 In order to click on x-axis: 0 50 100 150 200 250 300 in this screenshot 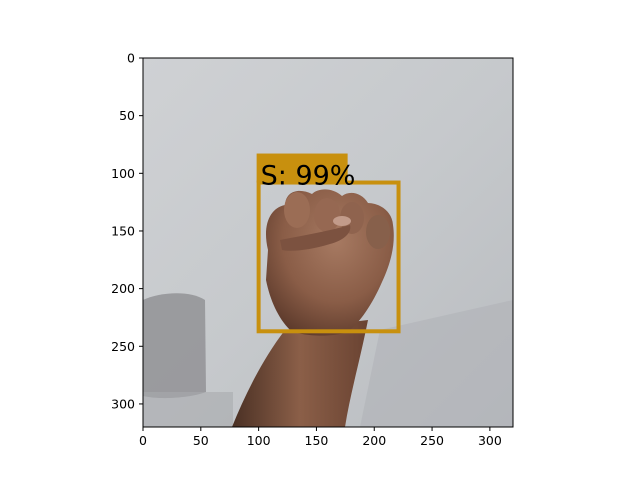, I will do `click(320, 437)`.